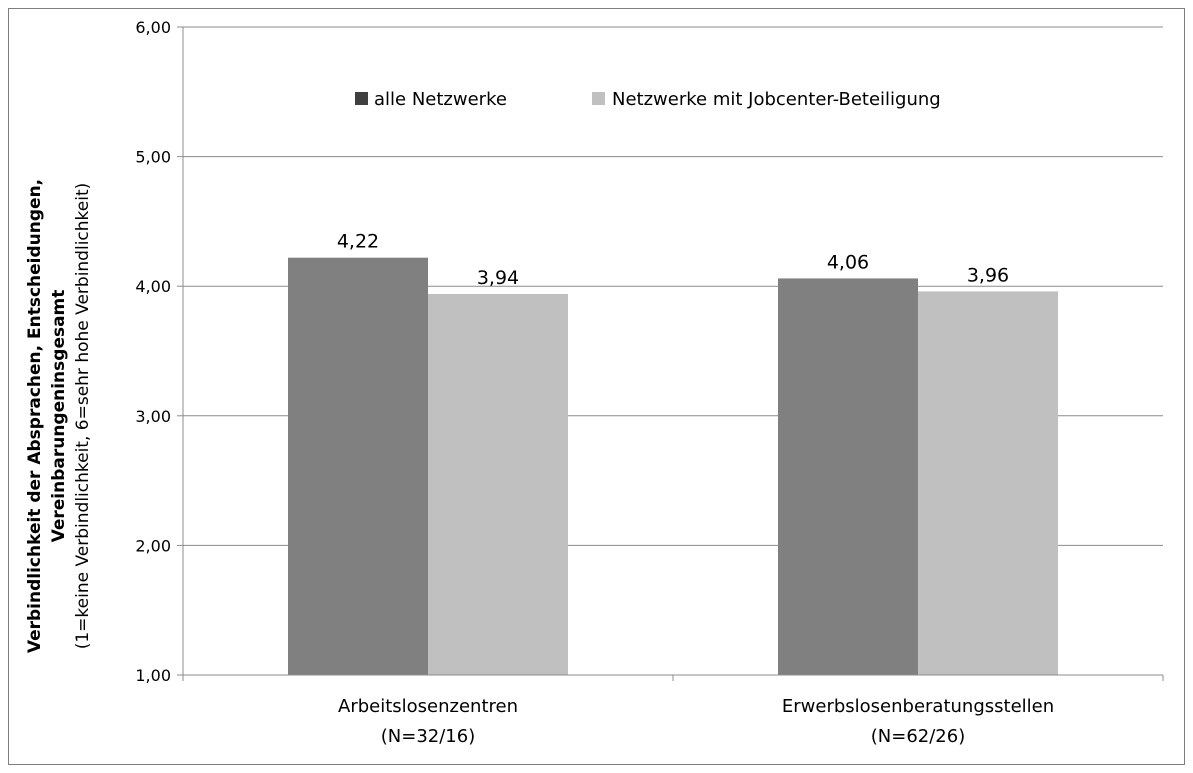 The width and height of the screenshot is (1193, 773). Describe the element at coordinates (918, 706) in the screenshot. I see `x-category-label: Erwerbslosenberatungsstellen` at that location.